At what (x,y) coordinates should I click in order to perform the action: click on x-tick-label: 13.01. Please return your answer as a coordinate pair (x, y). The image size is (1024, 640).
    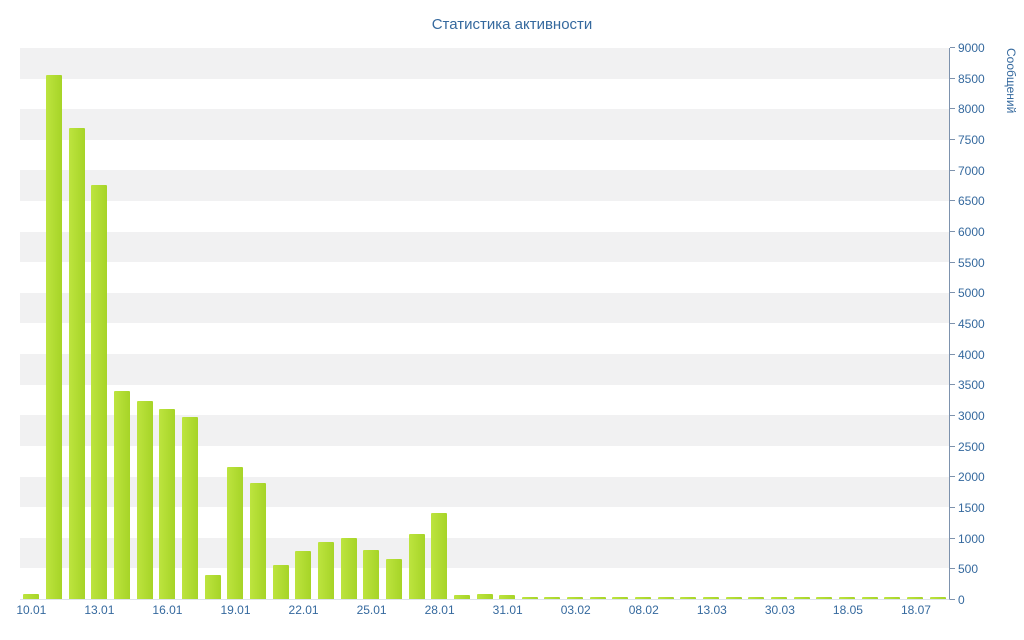
    Looking at the image, I should click on (99, 610).